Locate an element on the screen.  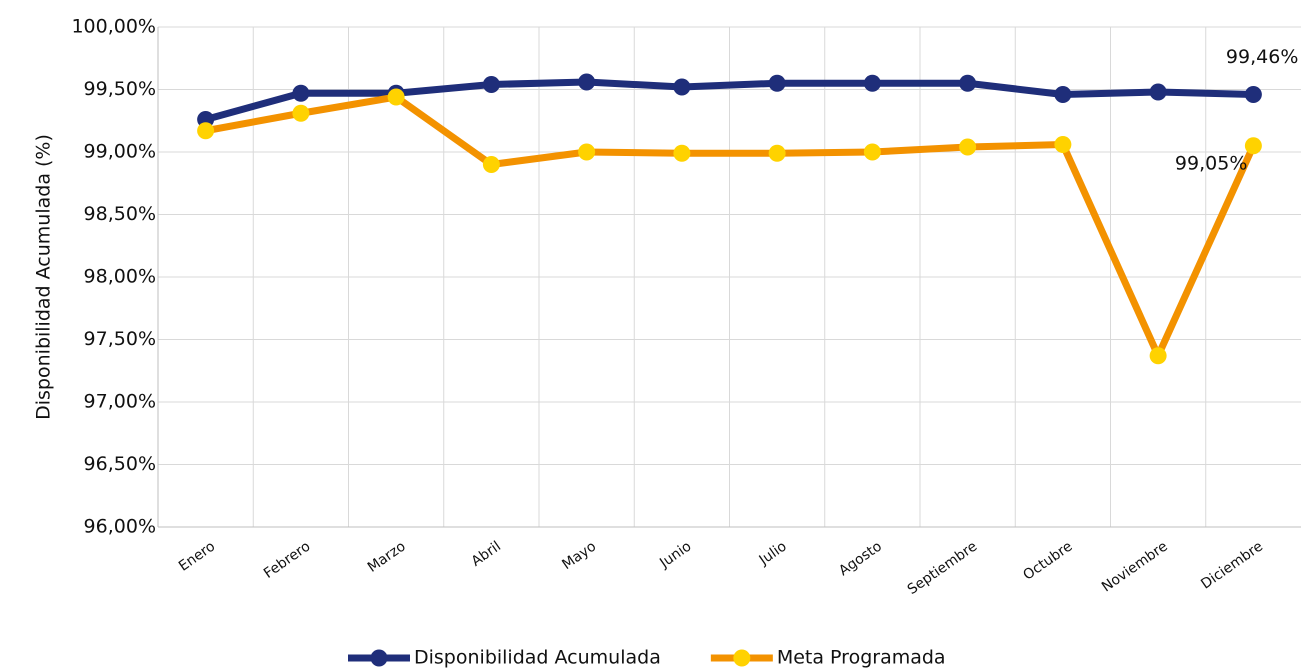
series-line is located at coordinates (729, 100).